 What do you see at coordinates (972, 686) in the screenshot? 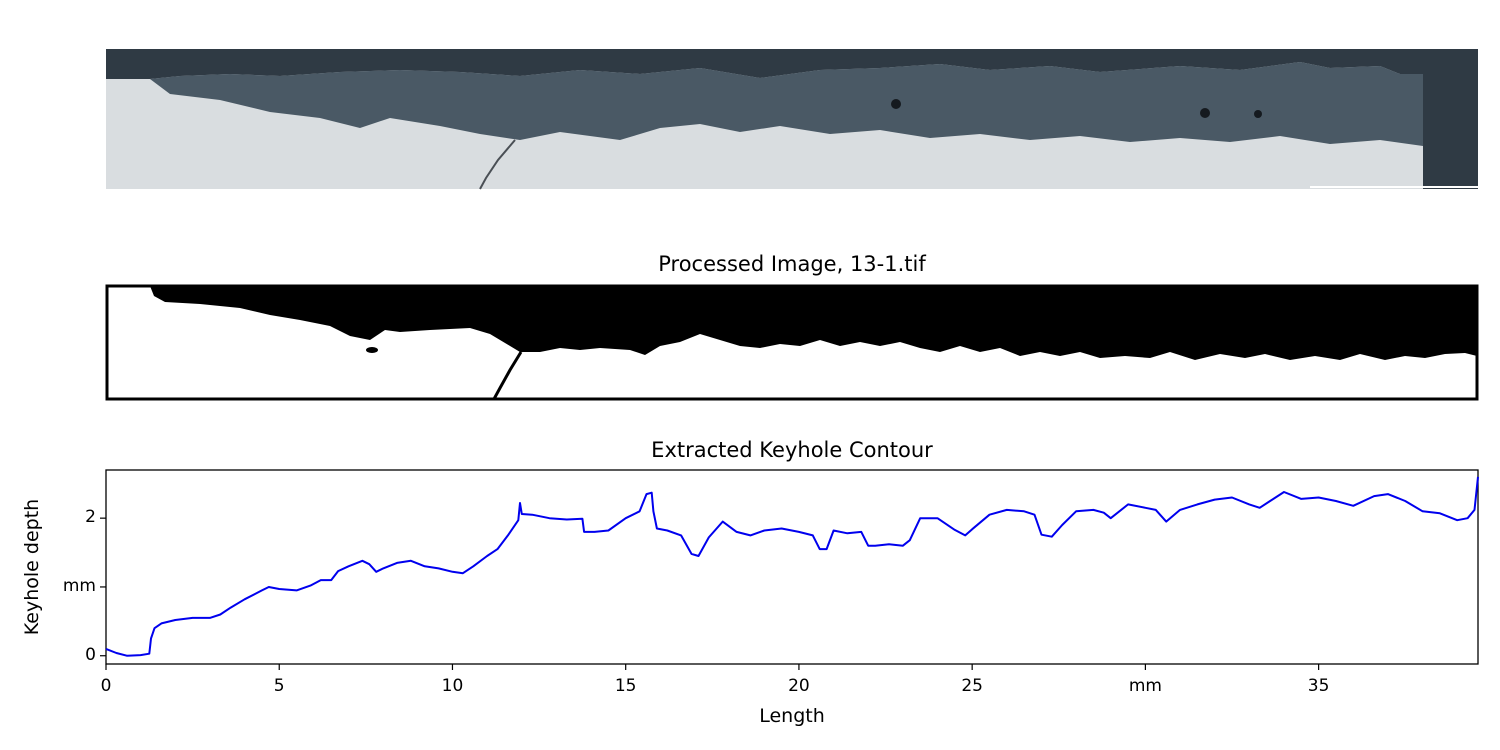
I see `x-tick-label: 25` at bounding box center [972, 686].